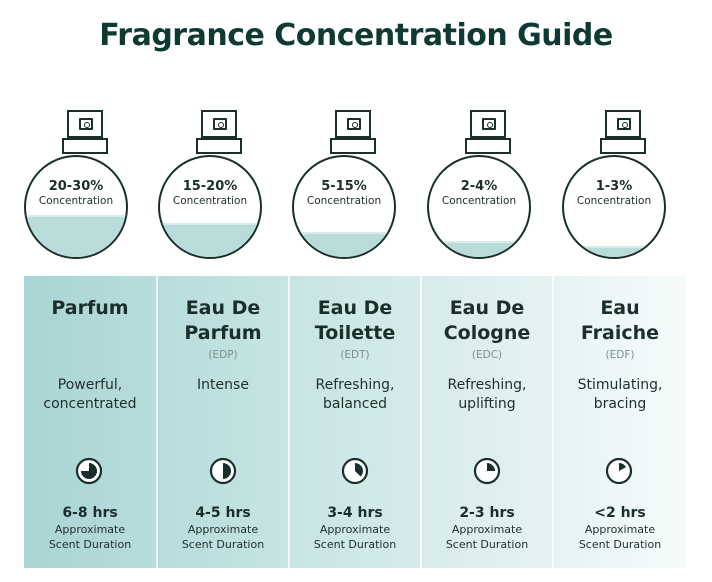  What do you see at coordinates (355, 355) in the screenshot?
I see `fragrance-abbreviation: (EDT)` at bounding box center [355, 355].